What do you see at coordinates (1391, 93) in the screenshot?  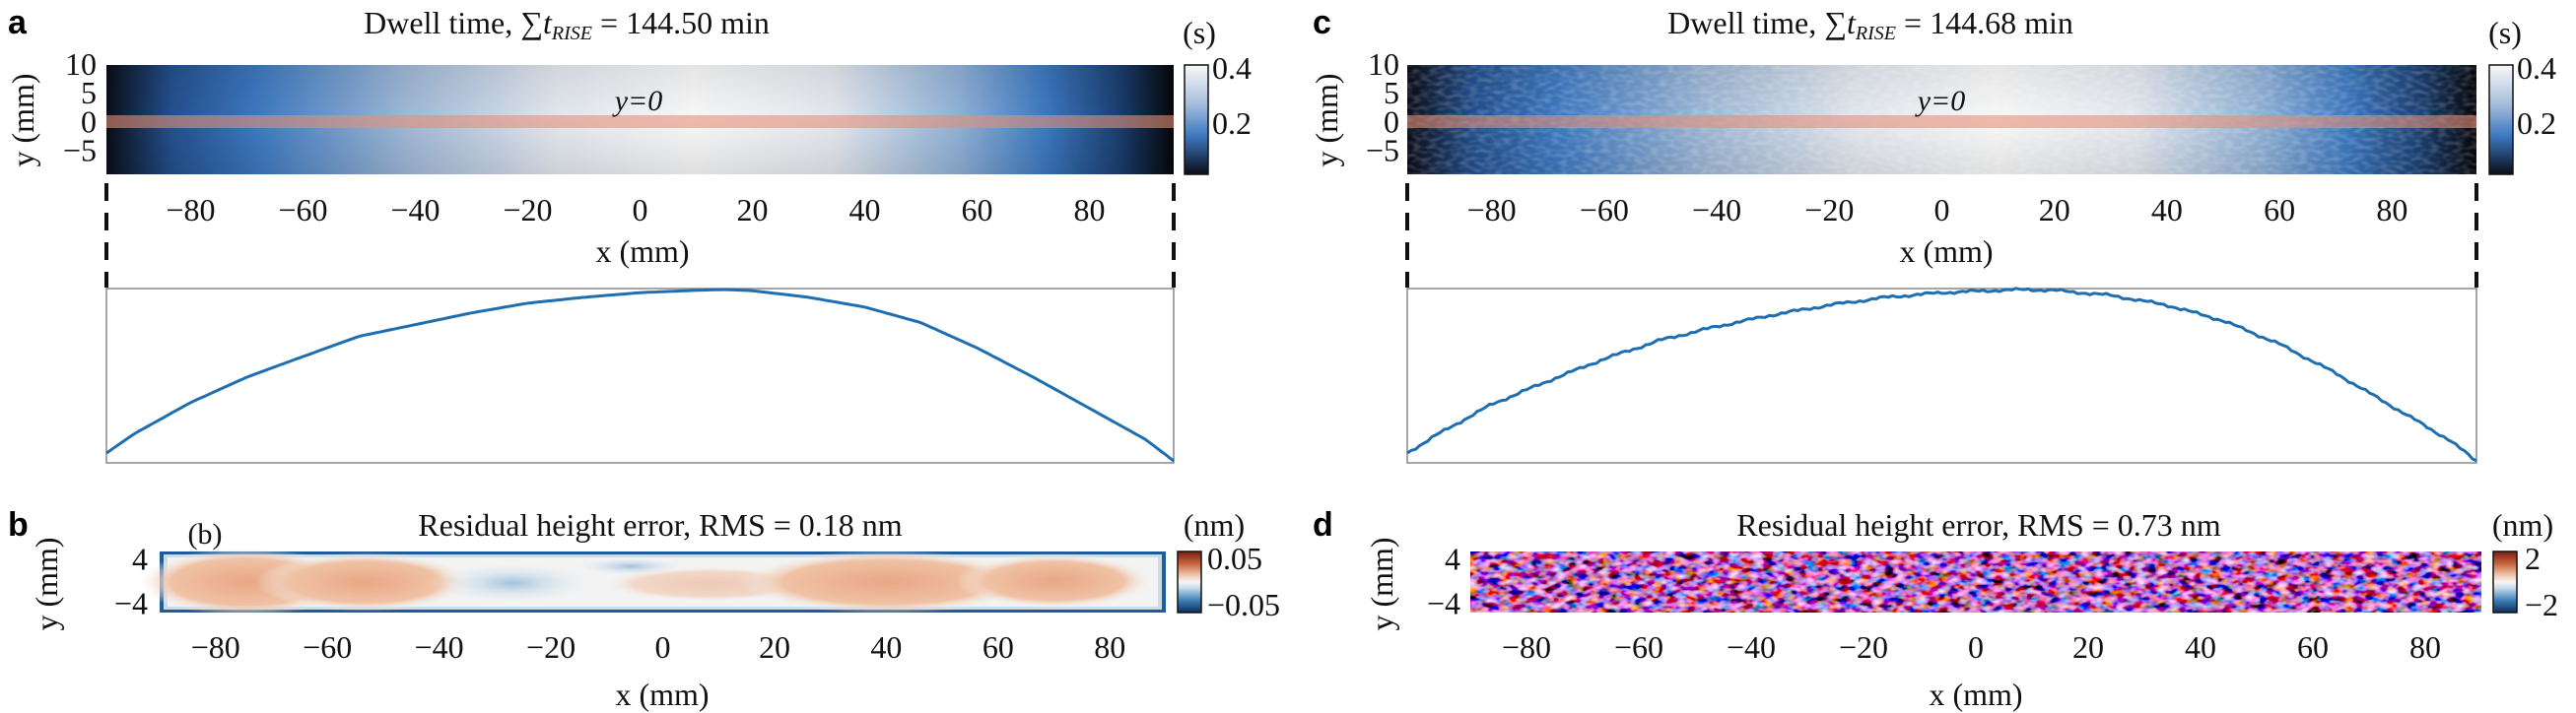 I see `ytick-c-1: 5` at bounding box center [1391, 93].